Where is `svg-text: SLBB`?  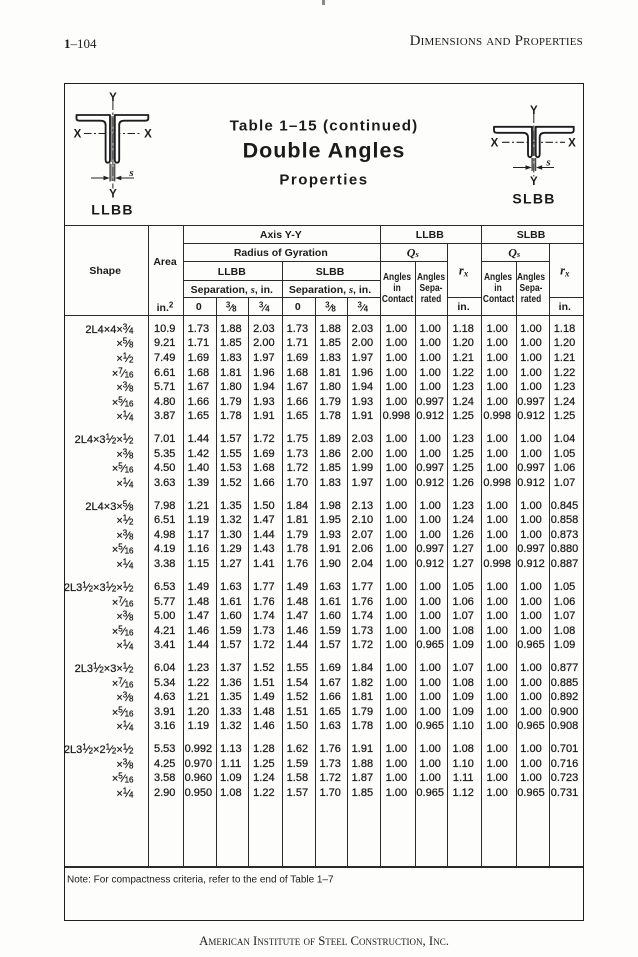
svg-text: SLBB is located at coordinates (533, 199).